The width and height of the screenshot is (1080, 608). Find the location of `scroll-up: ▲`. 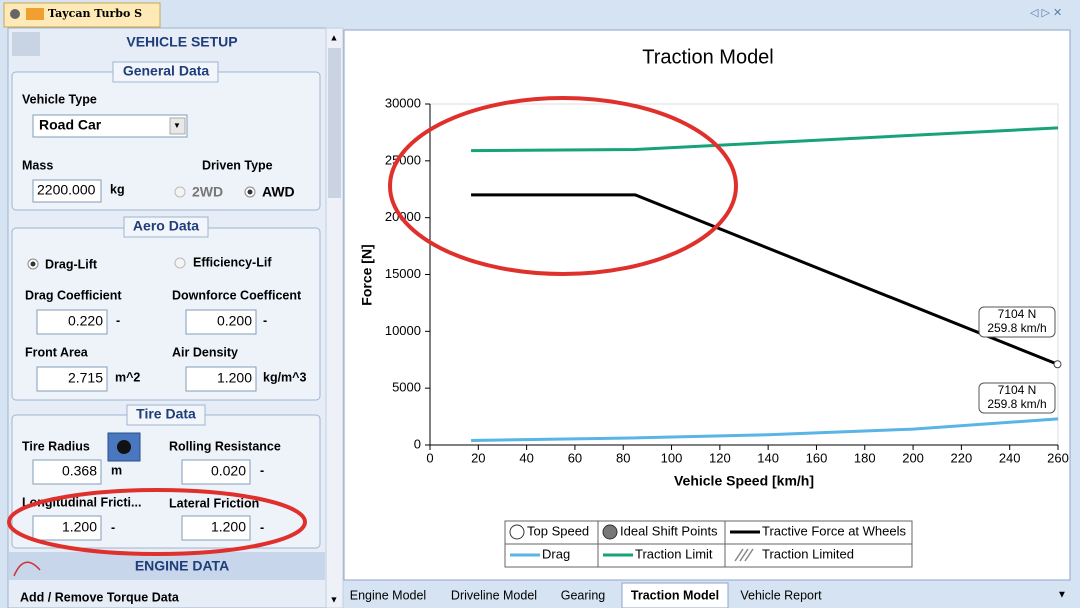

scroll-up: ▲ is located at coordinates (334, 37).